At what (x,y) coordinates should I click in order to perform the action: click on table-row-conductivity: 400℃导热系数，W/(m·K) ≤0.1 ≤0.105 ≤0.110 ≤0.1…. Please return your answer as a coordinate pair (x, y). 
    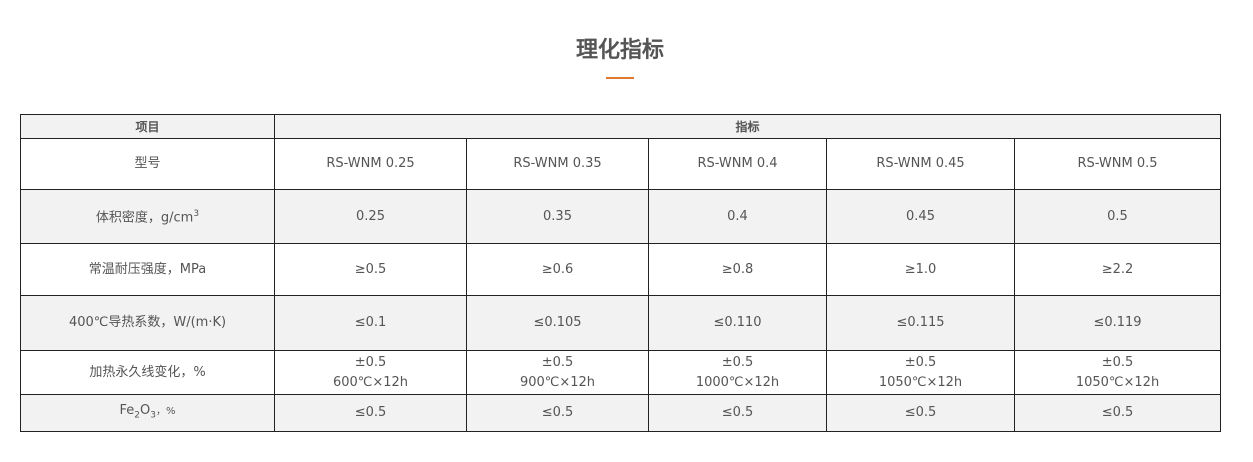
    Looking at the image, I should click on (621, 323).